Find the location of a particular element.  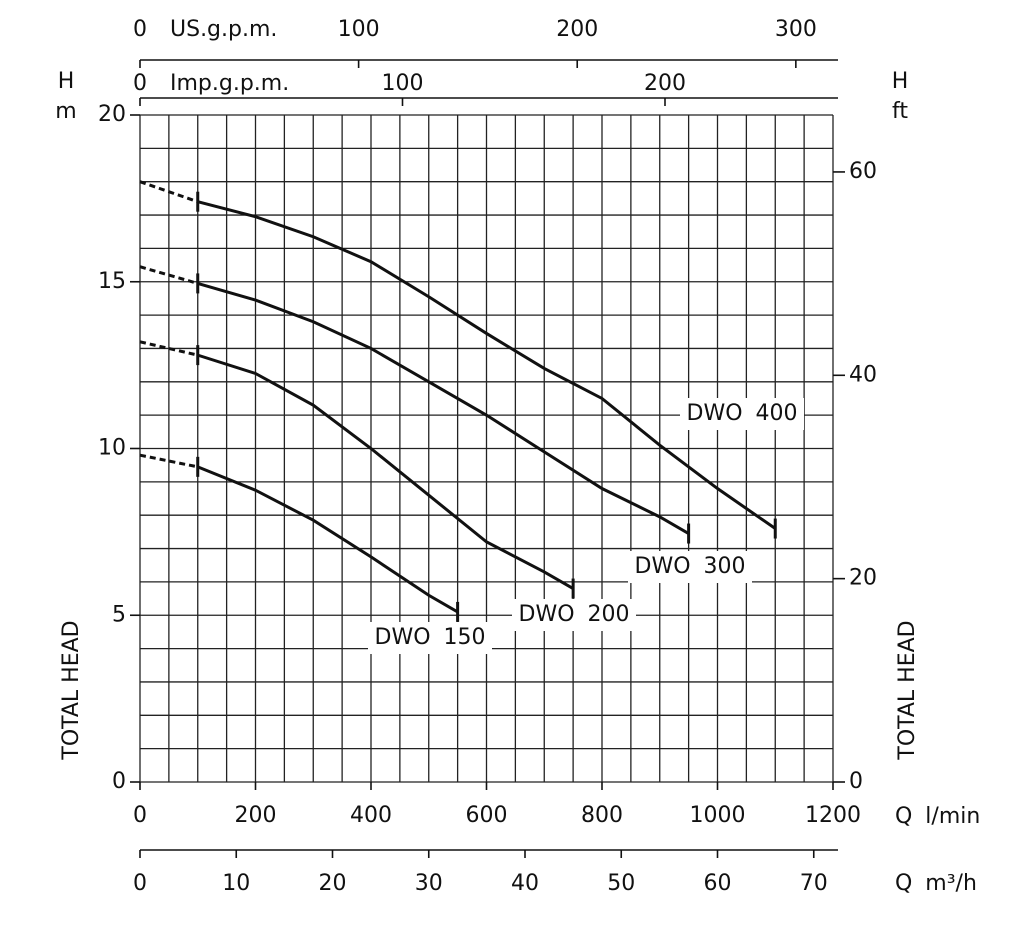

y2-tick-label: 60 is located at coordinates (863, 171).